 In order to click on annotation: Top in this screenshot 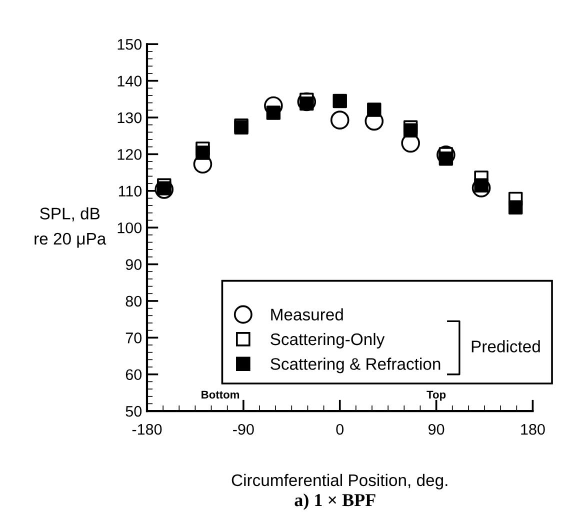, I will do `click(436, 395)`.